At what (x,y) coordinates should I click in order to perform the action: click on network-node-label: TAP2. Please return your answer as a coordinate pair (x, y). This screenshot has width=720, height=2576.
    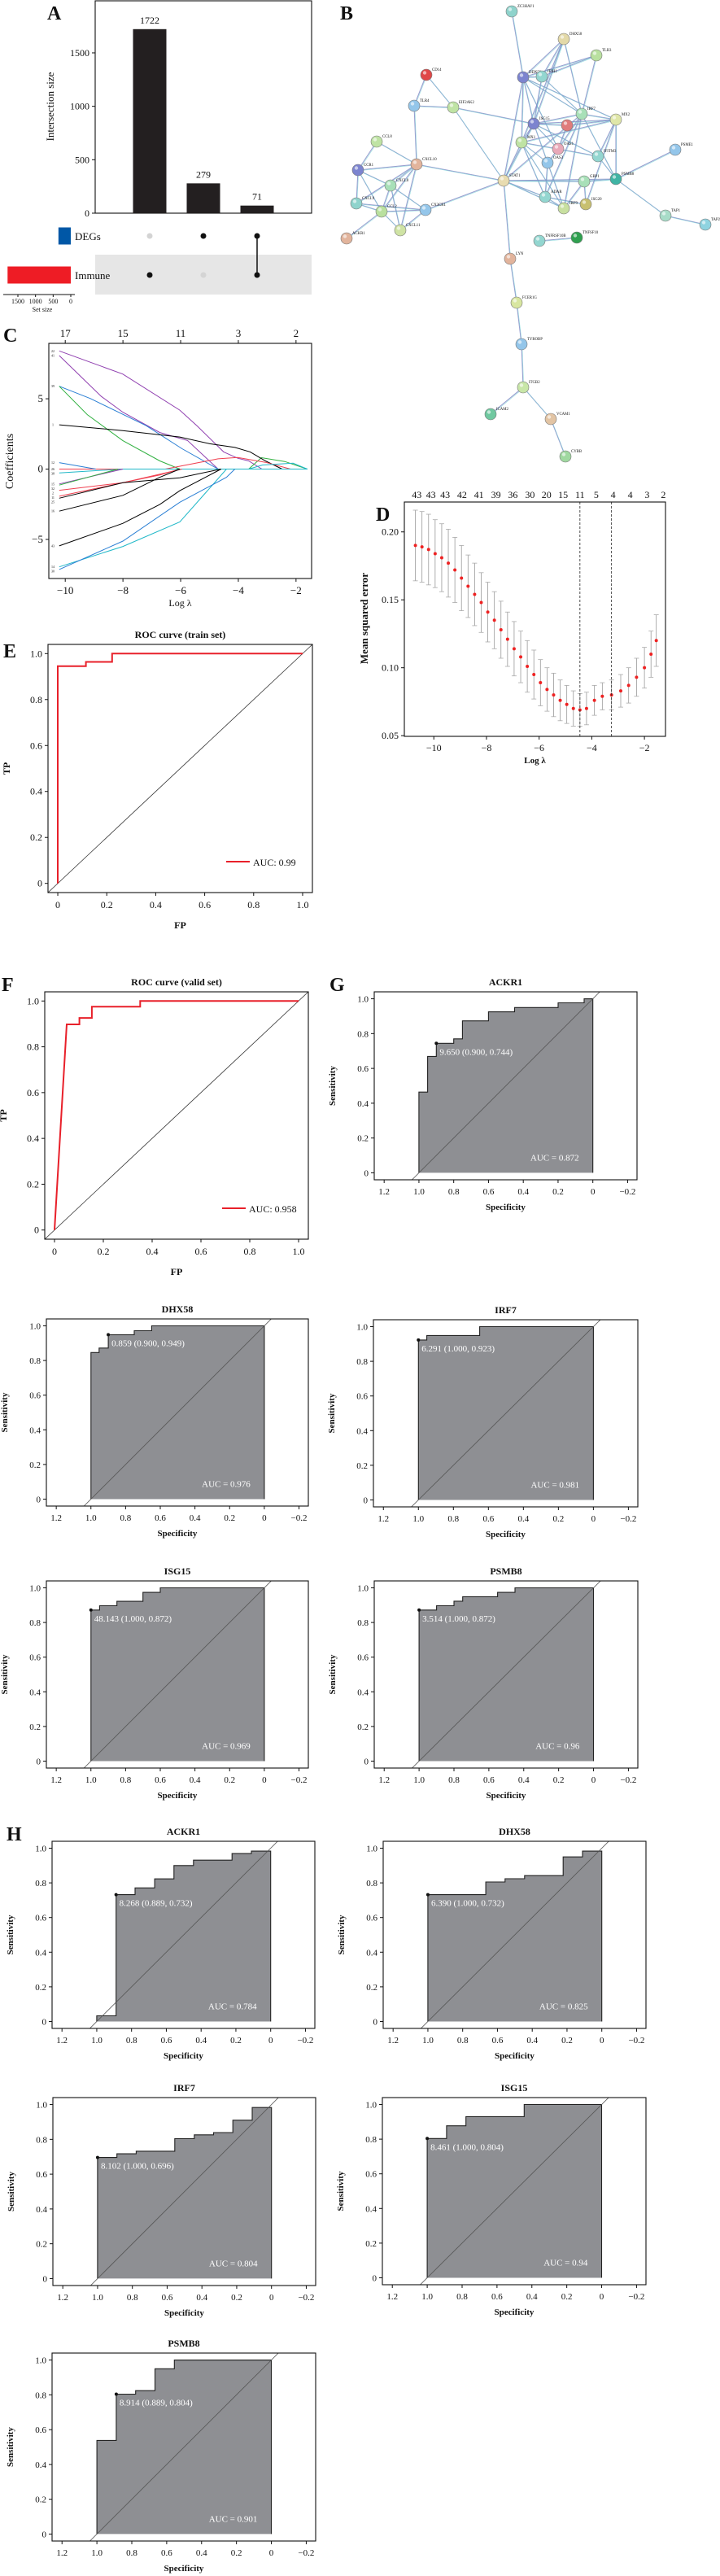
    Looking at the image, I should click on (715, 220).